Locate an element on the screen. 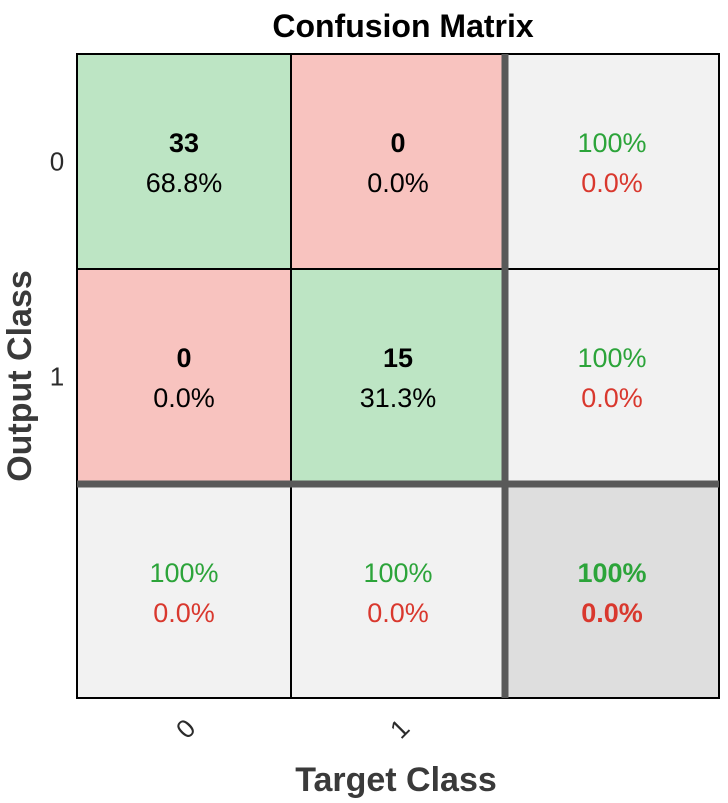 Image resolution: width=728 pixels, height=803 pixels. matrix-cell-r2-c1 is located at coordinates (398, 591).